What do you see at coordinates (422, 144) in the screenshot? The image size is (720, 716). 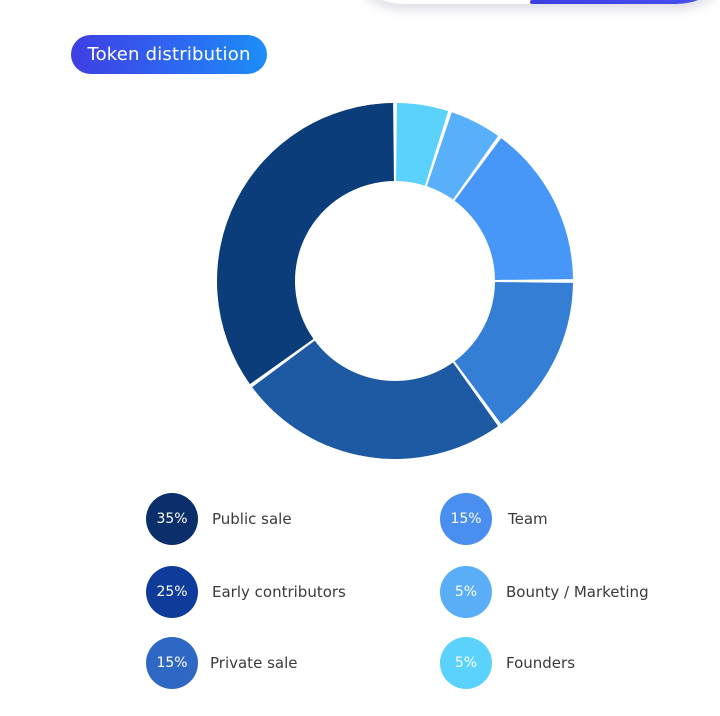 I see `donut-slice-founders` at bounding box center [422, 144].